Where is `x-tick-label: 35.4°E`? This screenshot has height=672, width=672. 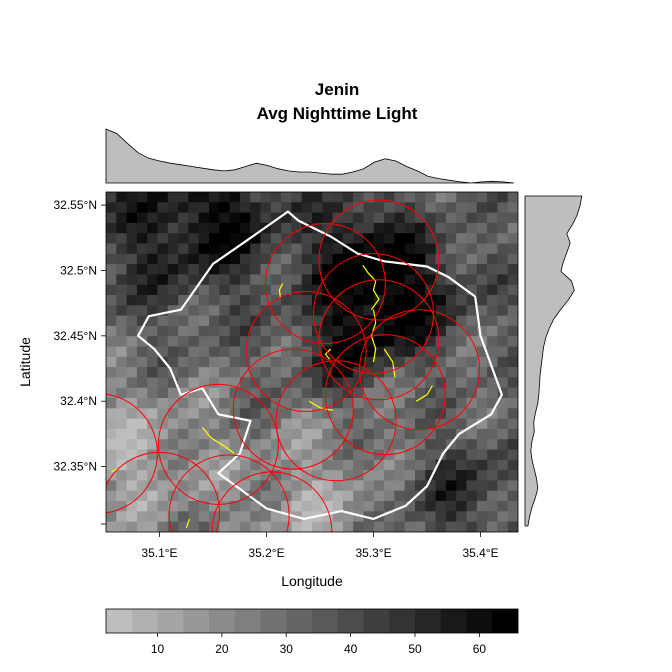
x-tick-label: 35.4°E is located at coordinates (480, 553).